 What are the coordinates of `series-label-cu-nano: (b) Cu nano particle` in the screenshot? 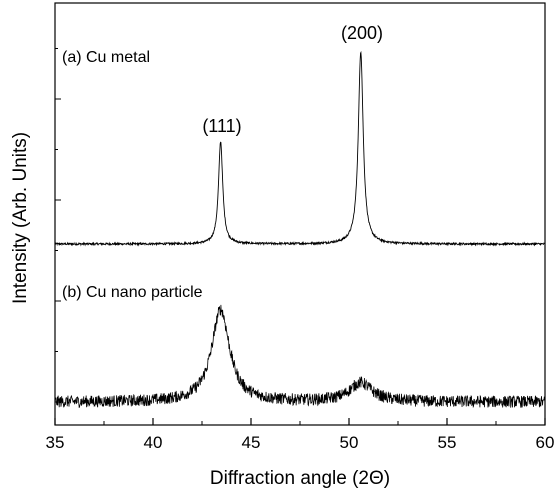 It's located at (132, 292).